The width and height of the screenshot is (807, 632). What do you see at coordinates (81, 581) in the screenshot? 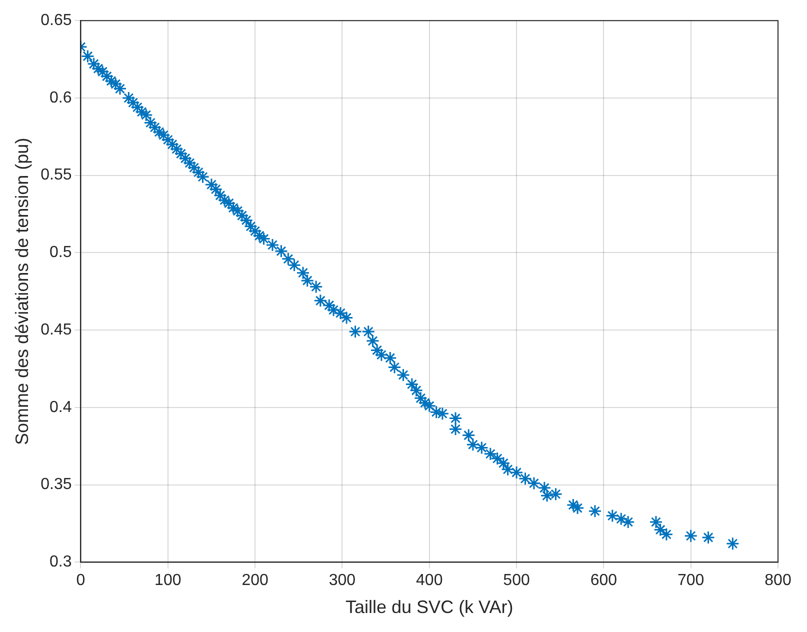
I see `x-tick-label: 0` at bounding box center [81, 581].